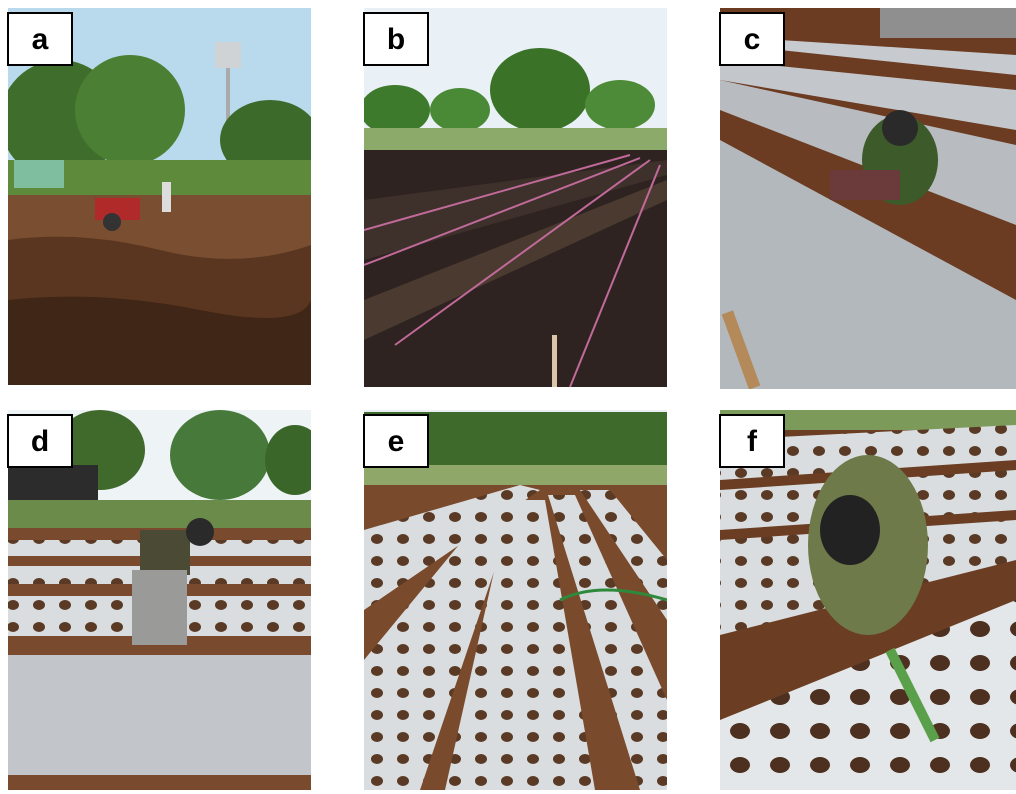  Describe the element at coordinates (159, 196) in the screenshot. I see `photo-a` at that location.